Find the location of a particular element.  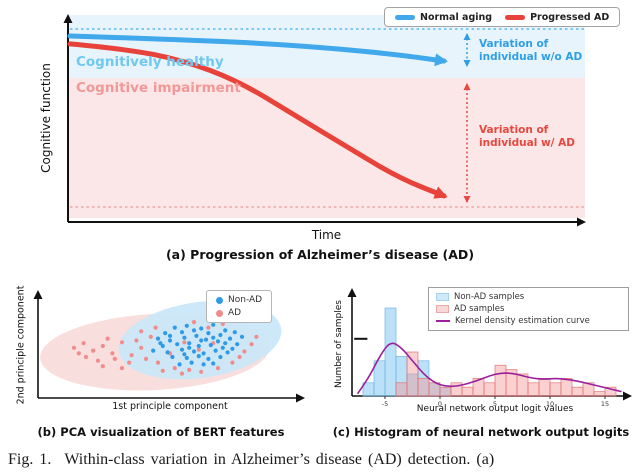

figure-caption-label: Fig. 1. is located at coordinates (30, 459).